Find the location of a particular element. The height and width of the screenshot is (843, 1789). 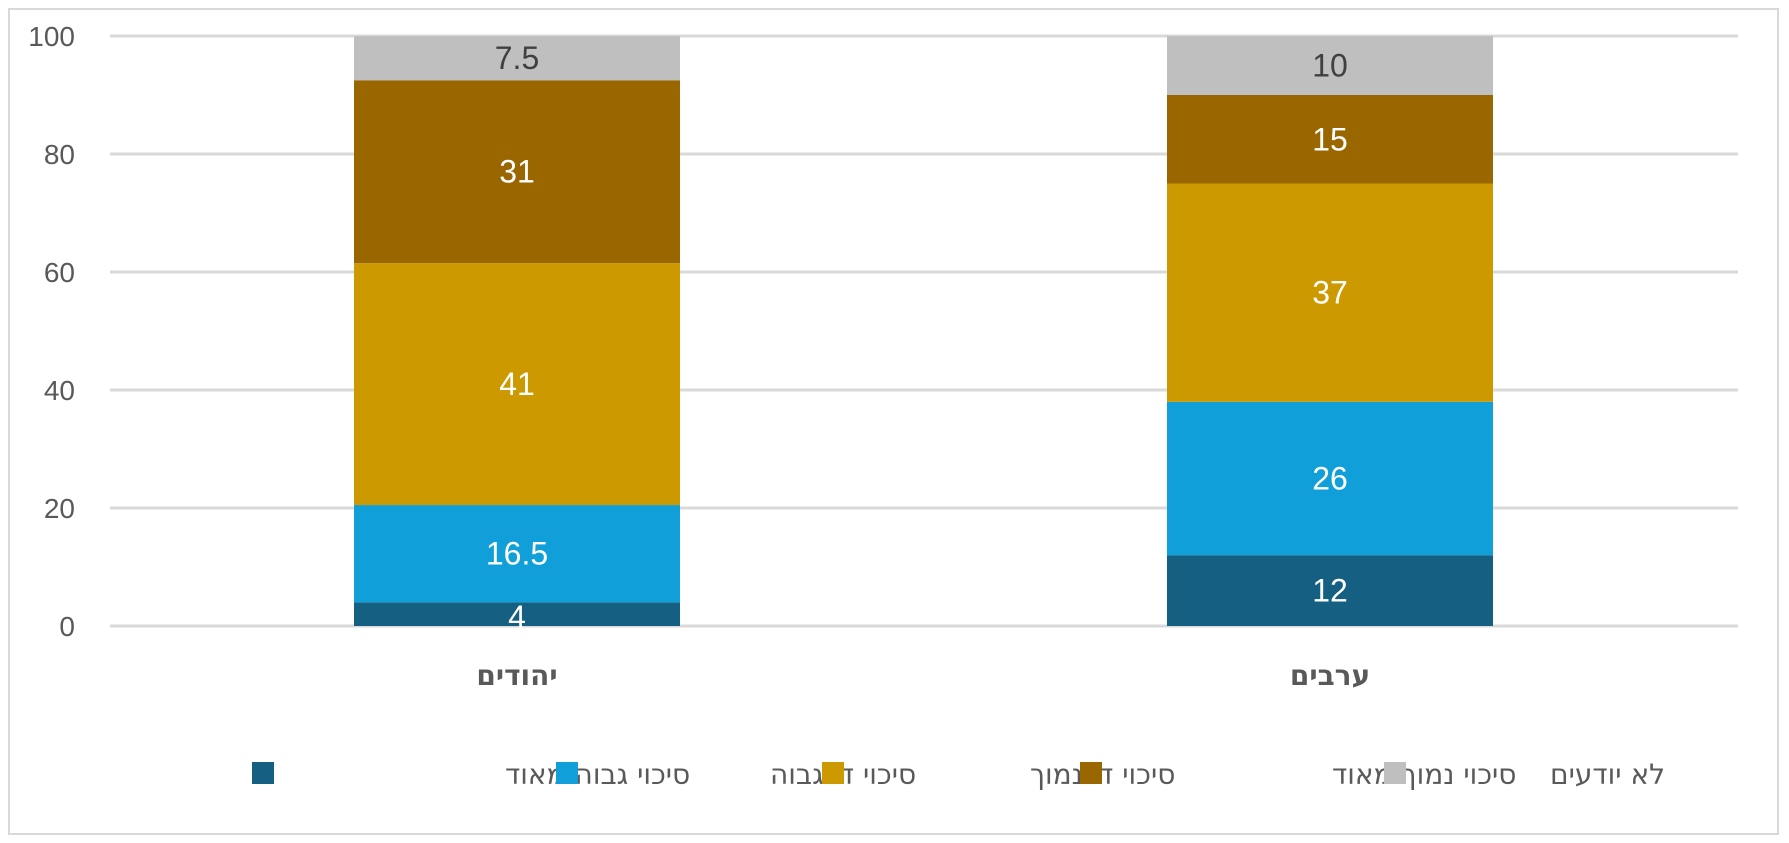

data-label: 26 is located at coordinates (1330, 479).